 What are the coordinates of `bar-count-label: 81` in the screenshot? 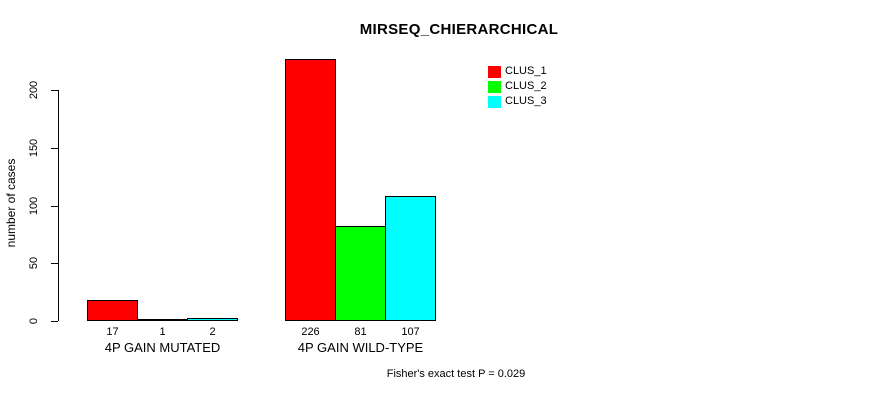 It's located at (360, 332).